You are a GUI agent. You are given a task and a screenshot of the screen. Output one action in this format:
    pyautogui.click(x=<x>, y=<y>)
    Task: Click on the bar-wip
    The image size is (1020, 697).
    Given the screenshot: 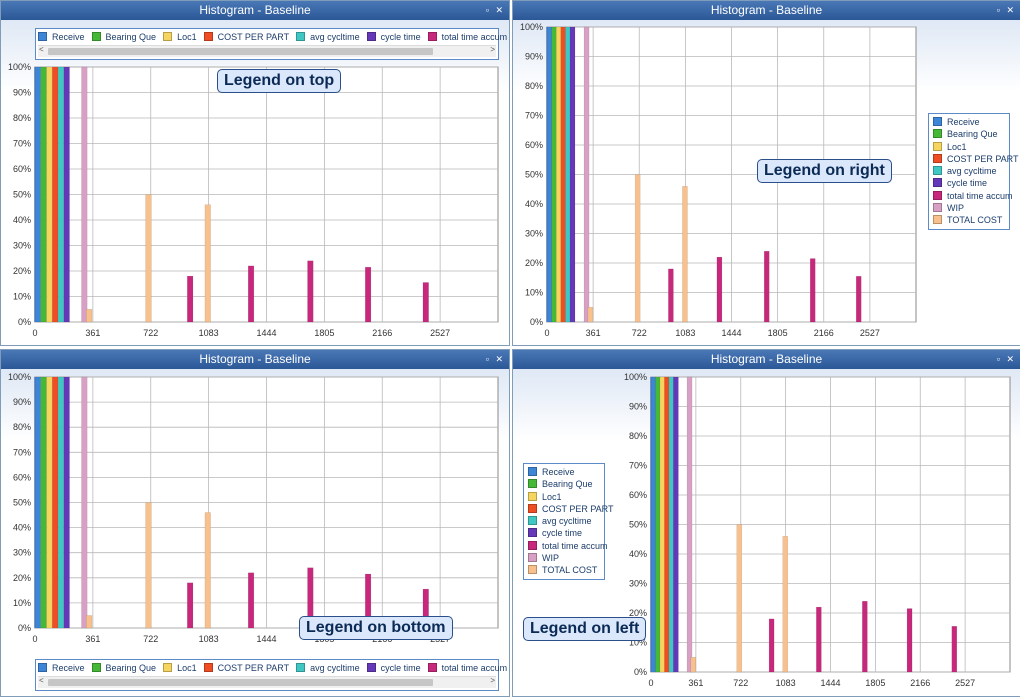 What is the action you would take?
    pyautogui.click(x=689, y=524)
    